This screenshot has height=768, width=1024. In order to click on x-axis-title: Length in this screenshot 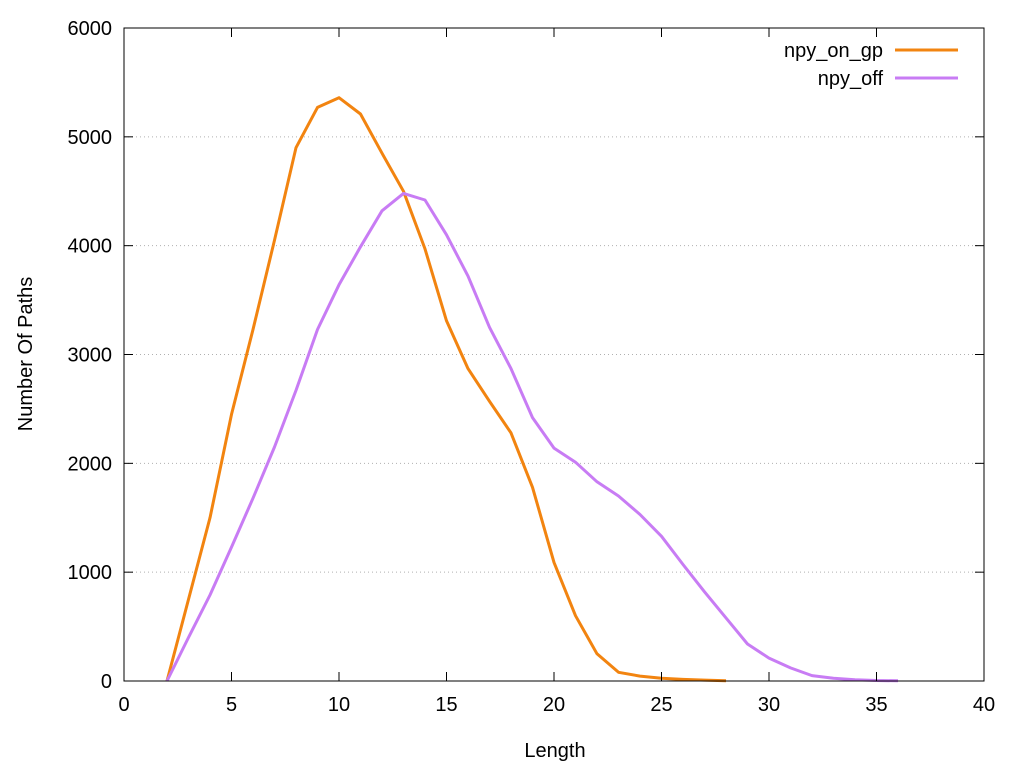, I will do `click(554, 751)`.